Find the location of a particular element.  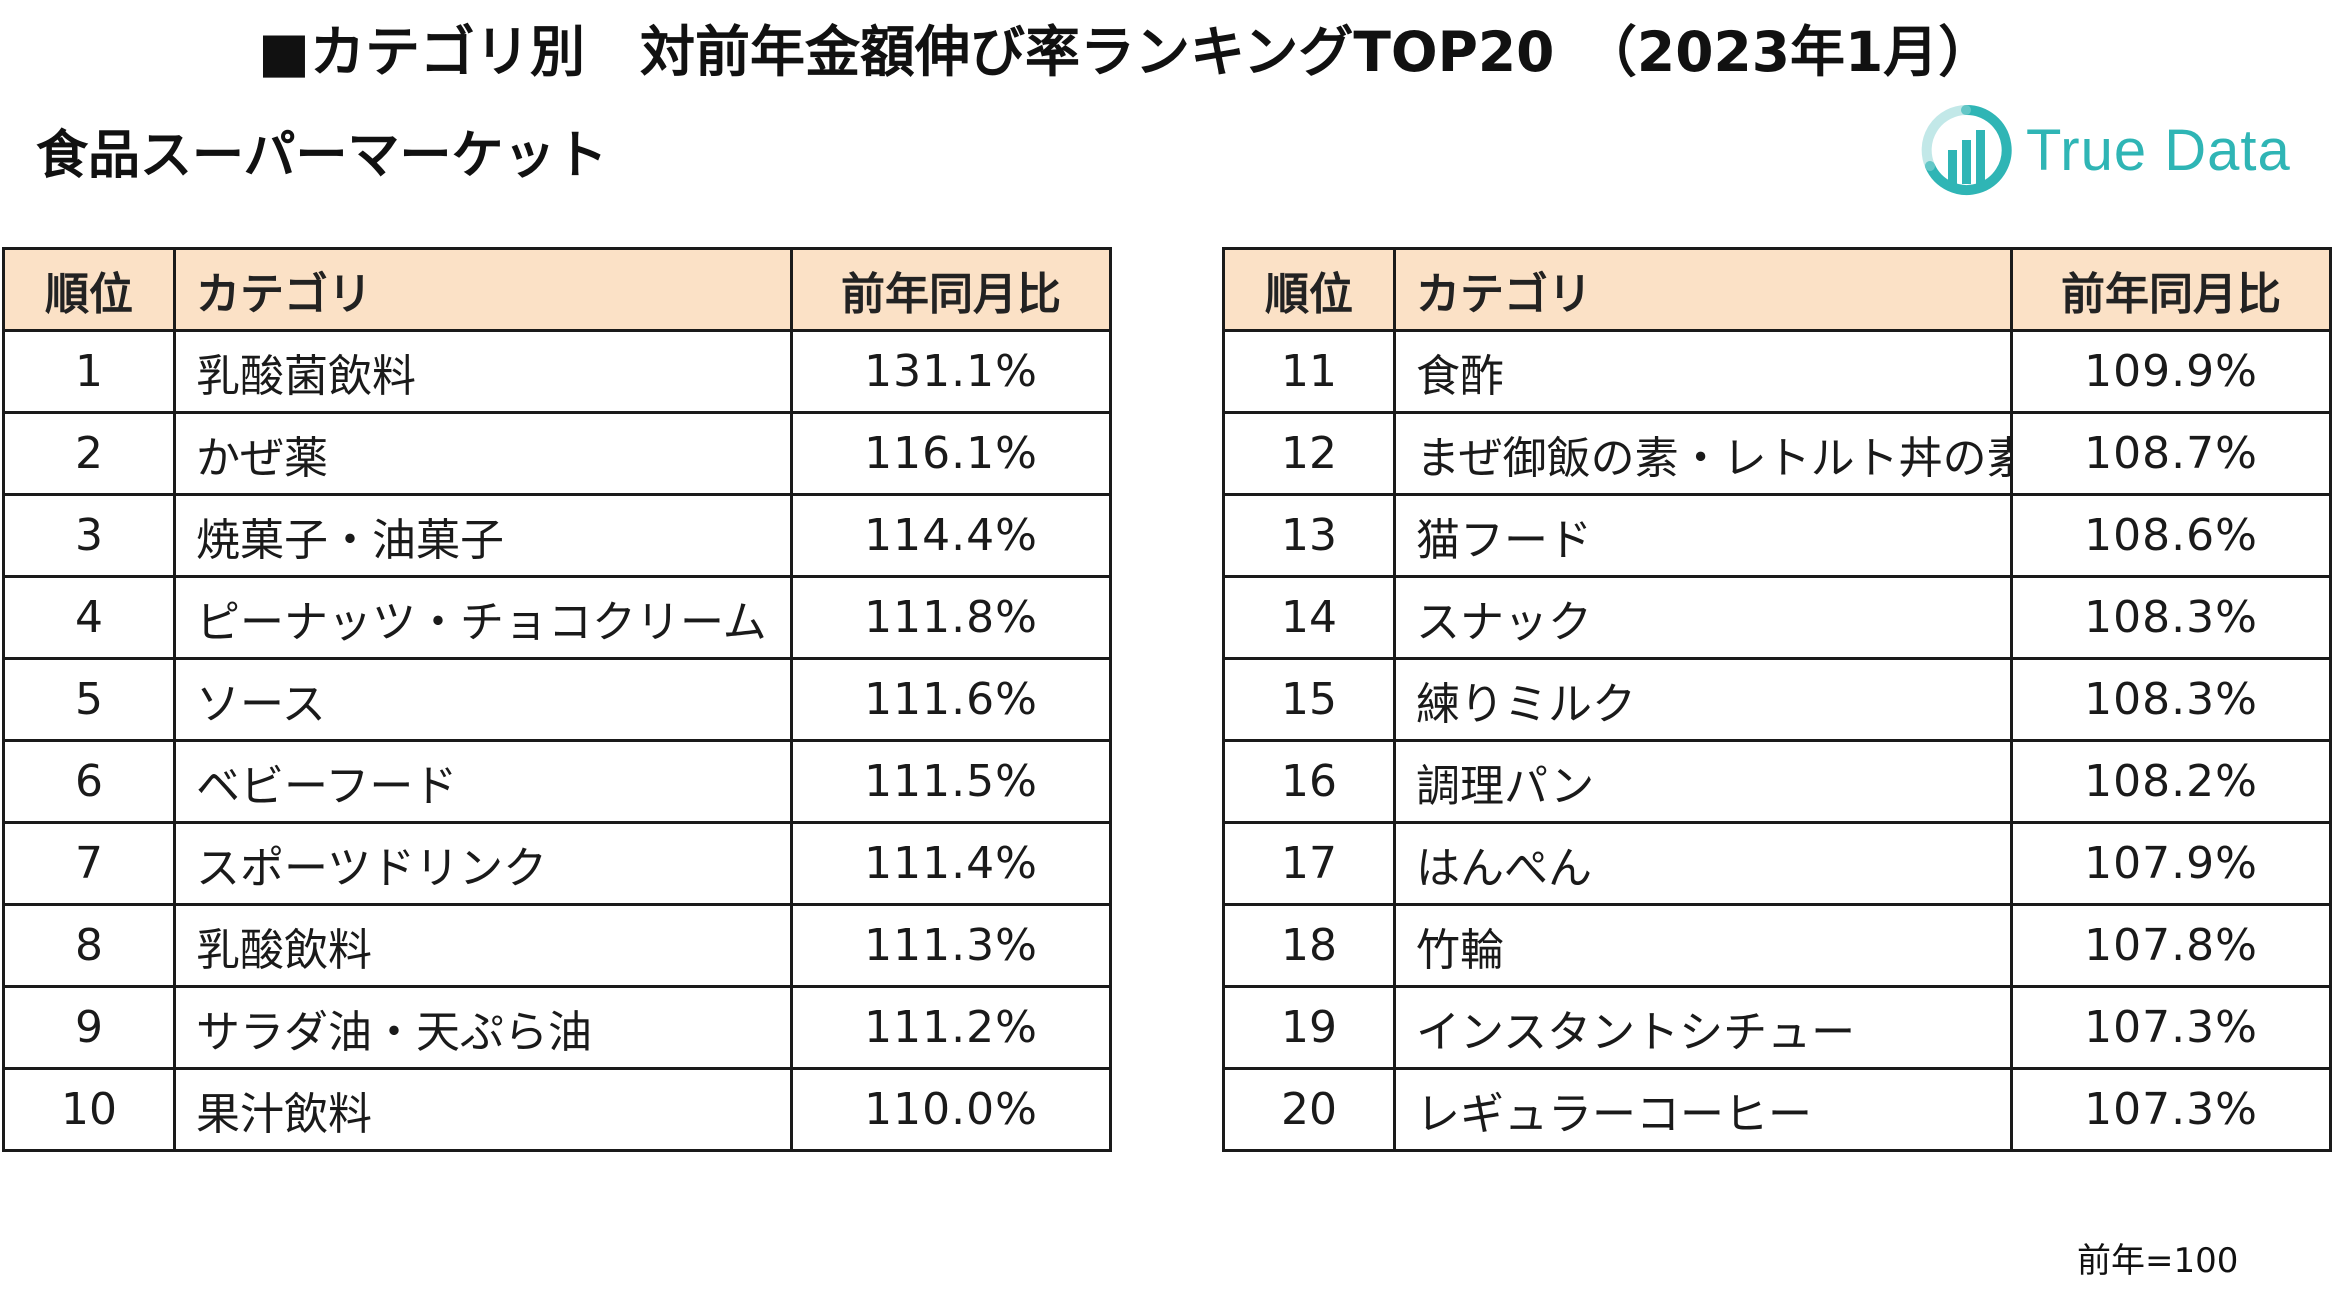

table-row: 3 焼菓子・油菓子 114.4% is located at coordinates (557, 535).